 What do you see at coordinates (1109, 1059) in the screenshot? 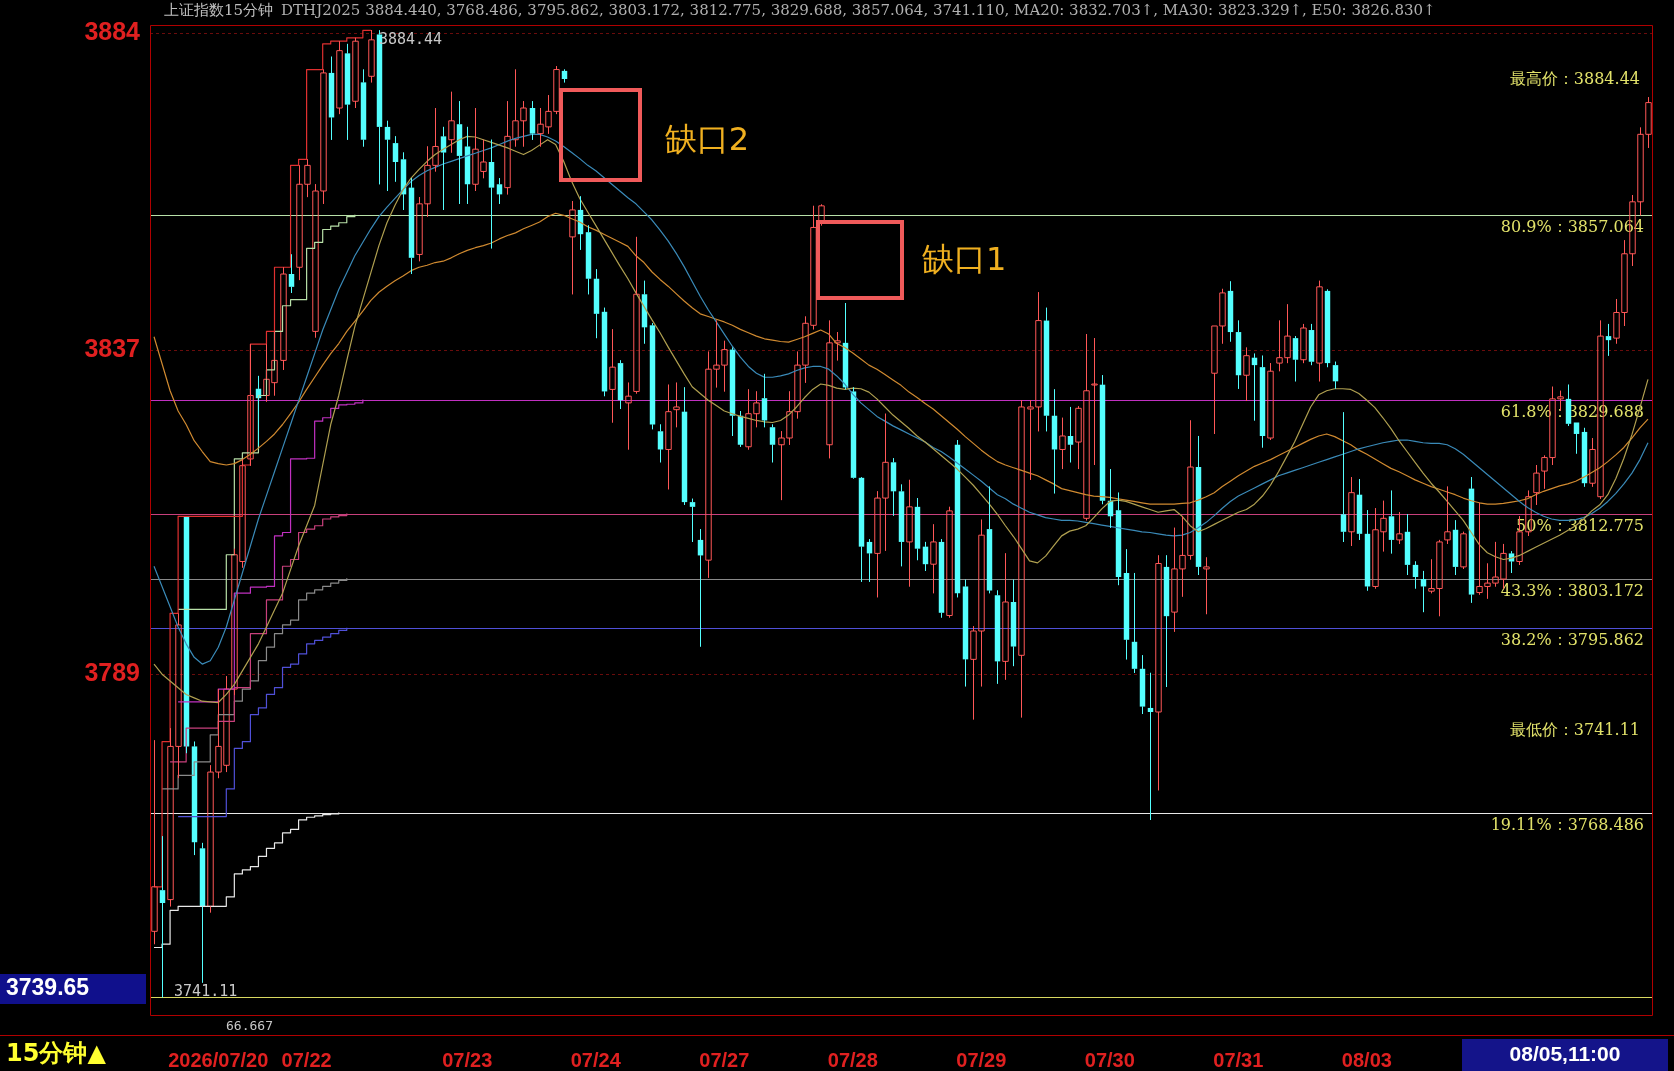
I see `x-tick-label: 07/30` at bounding box center [1109, 1059].